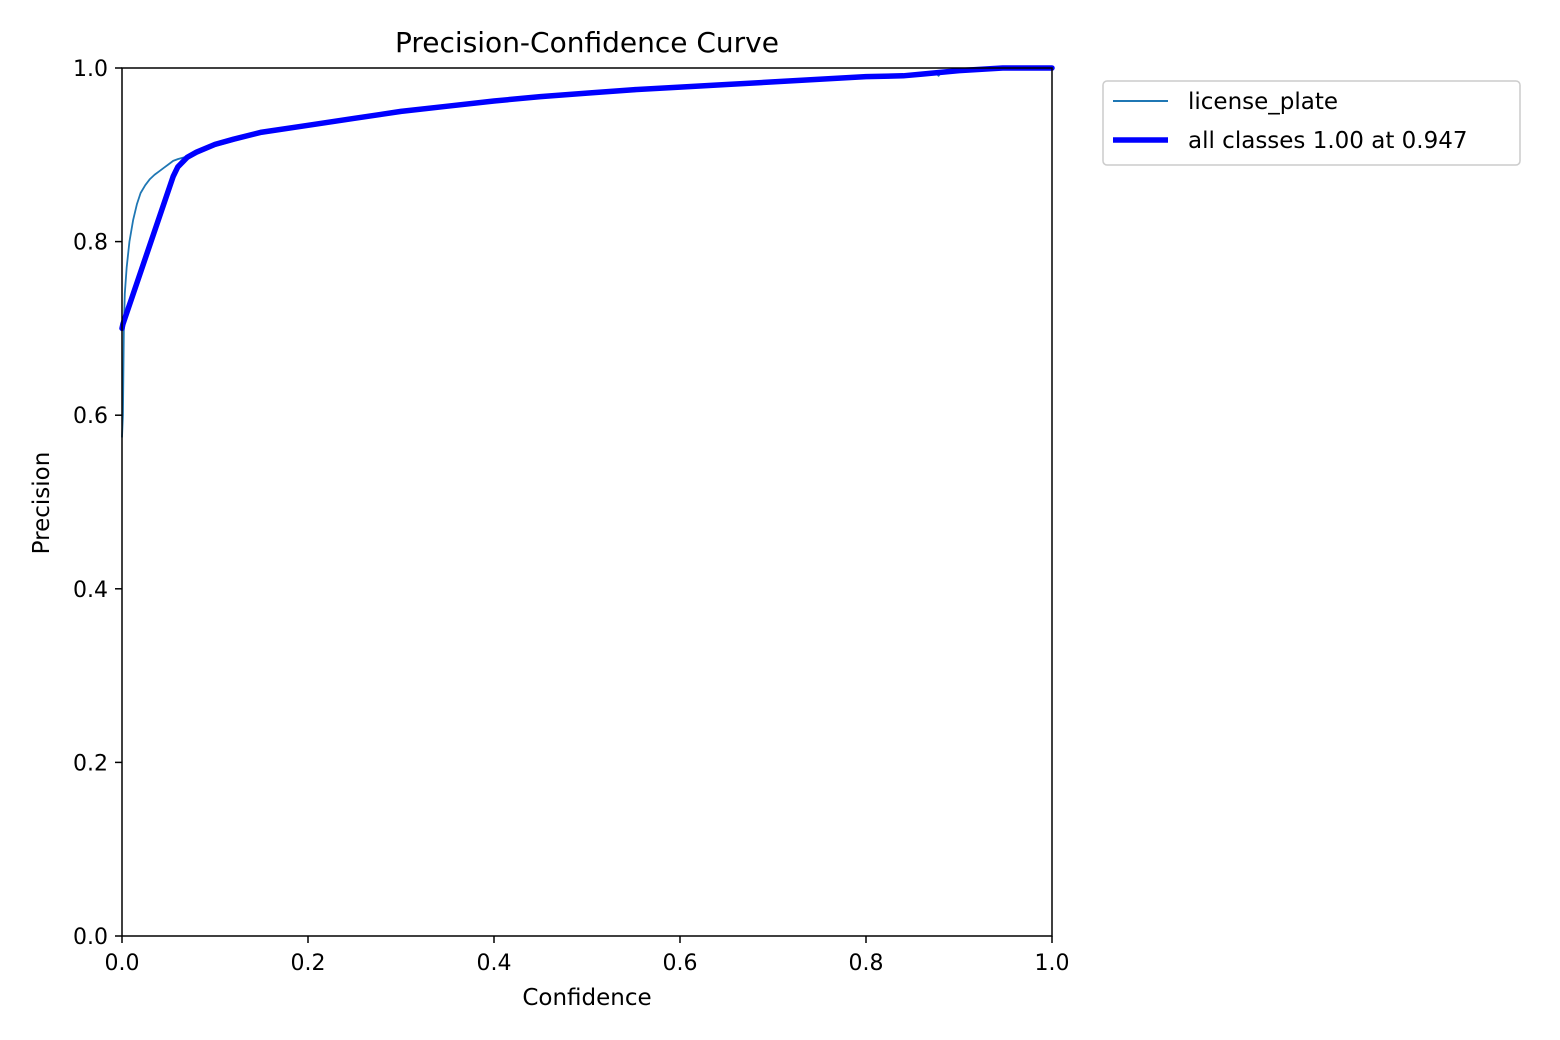 The width and height of the screenshot is (1560, 1040). What do you see at coordinates (97, 503) in the screenshot?
I see `y-axis-ticks: 0.0 0.2 0.4 0.6 0.8 1.0` at bounding box center [97, 503].